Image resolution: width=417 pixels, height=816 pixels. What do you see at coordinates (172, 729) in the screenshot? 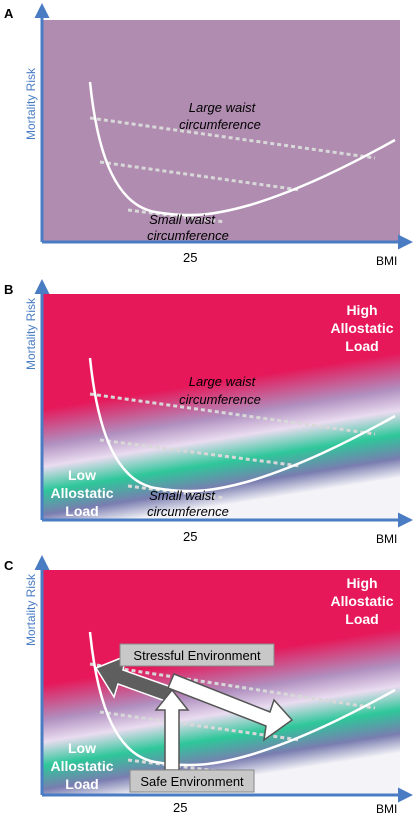
I see `up-arrow` at bounding box center [172, 729].